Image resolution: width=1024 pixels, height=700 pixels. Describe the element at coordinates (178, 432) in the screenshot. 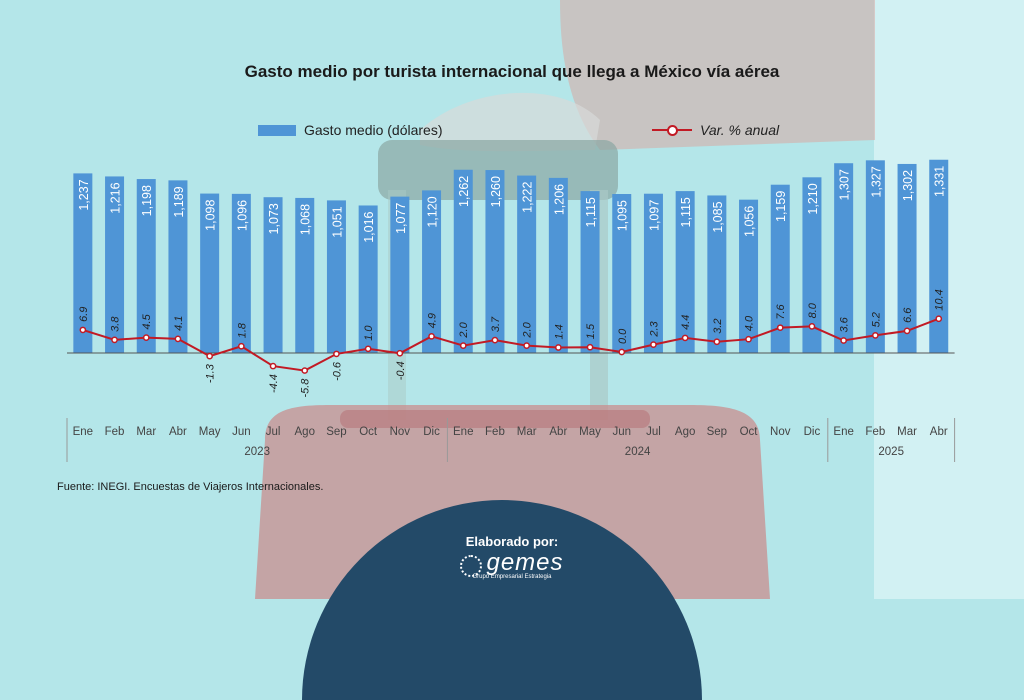

I see `month-label-3: Abr` at that location.